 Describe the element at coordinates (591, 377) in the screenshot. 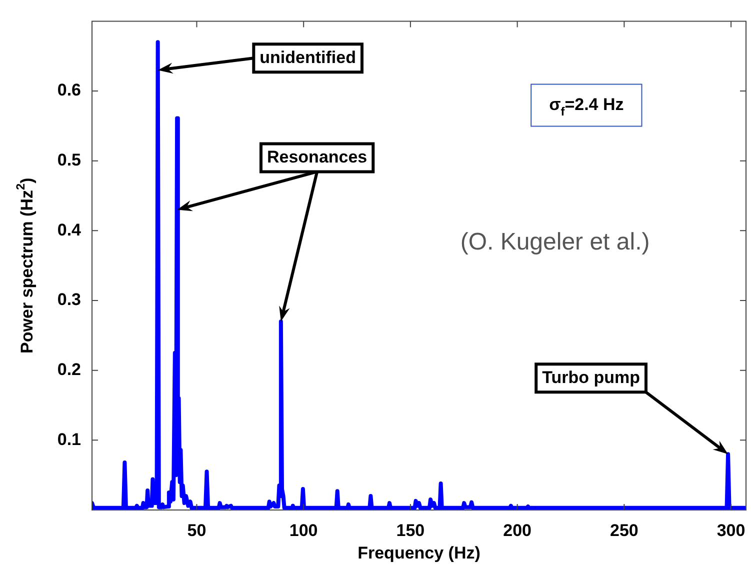

I see `annotation: Turbo pump` at that location.